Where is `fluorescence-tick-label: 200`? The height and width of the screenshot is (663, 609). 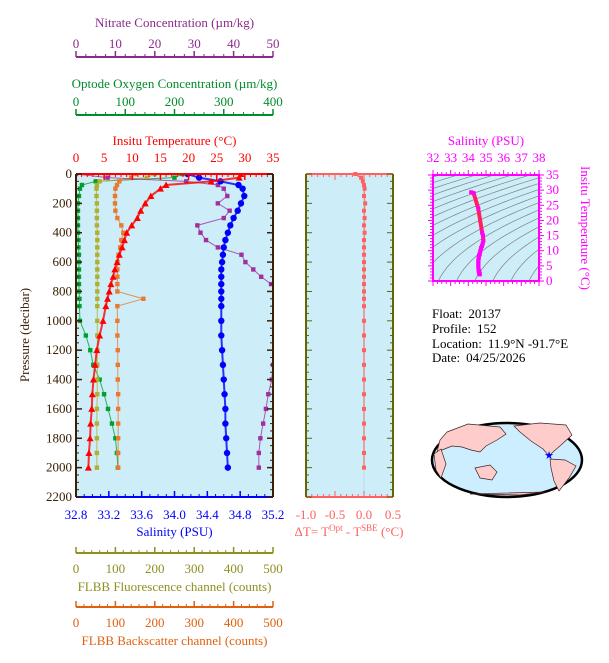 fluorescence-tick-label: 200 is located at coordinates (155, 568).